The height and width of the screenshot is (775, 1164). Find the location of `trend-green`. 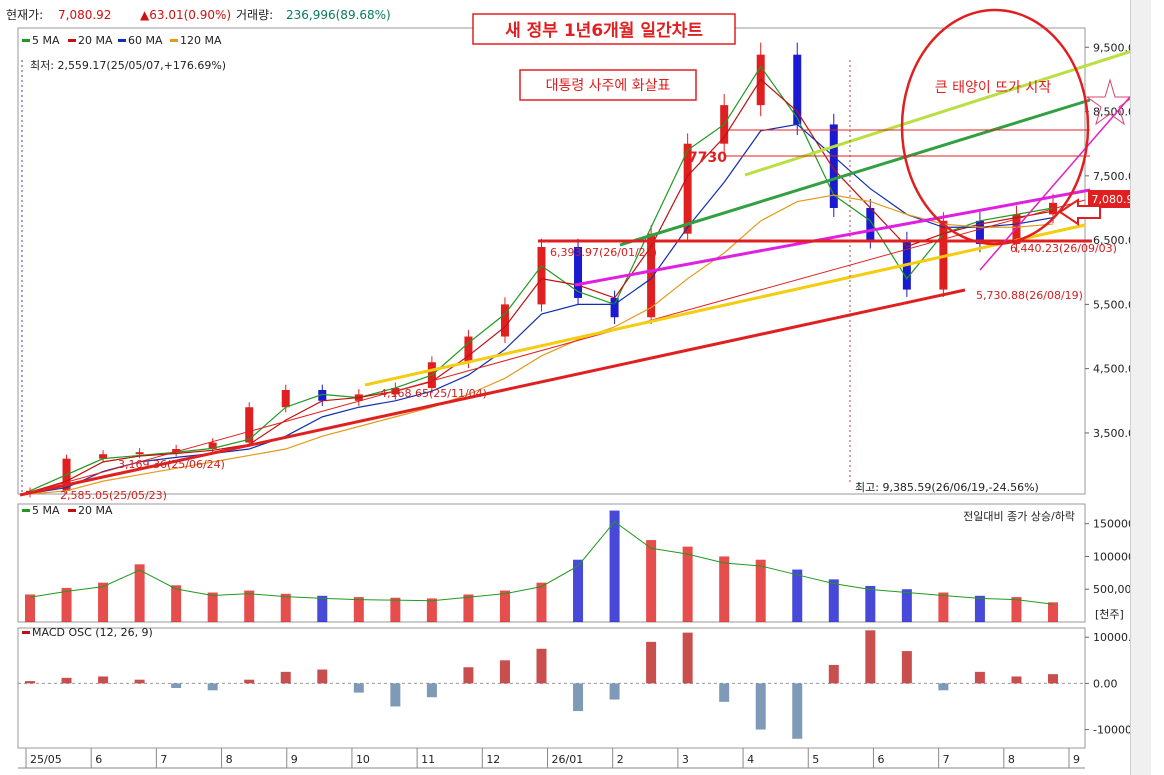

trend-green is located at coordinates (855, 172).